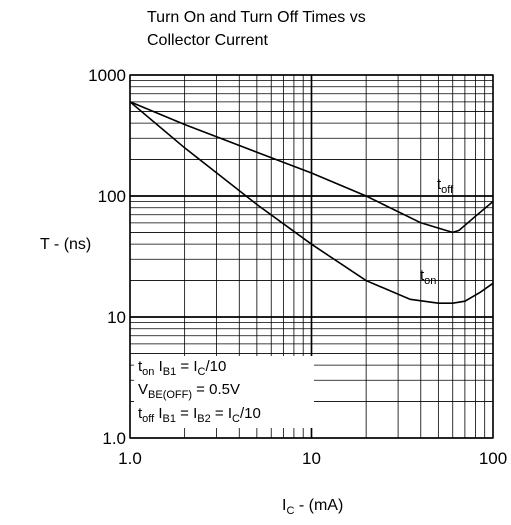 The image size is (511, 525). What do you see at coordinates (422, 275) in the screenshot?
I see `series-label-ton-main: t` at bounding box center [422, 275].